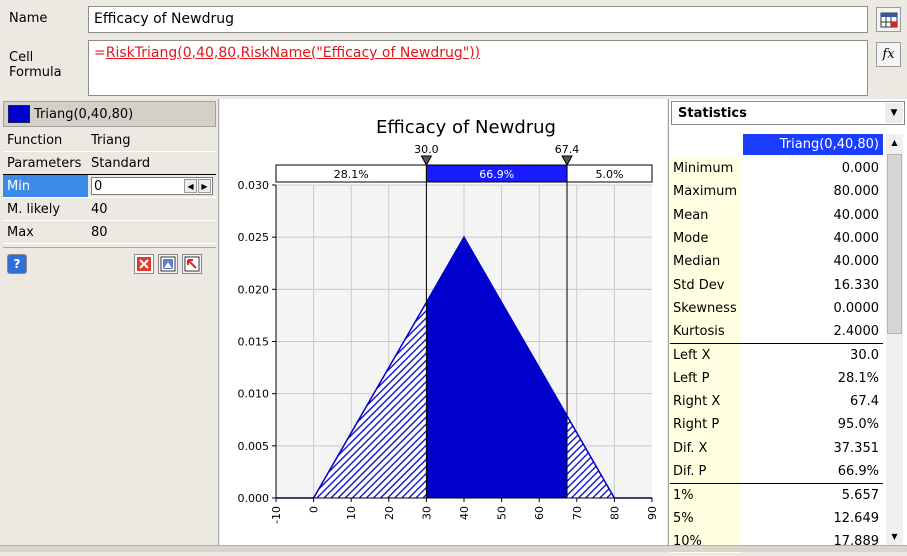 This screenshot has height=556, width=907. I want to click on param-value: 40, so click(99, 209).